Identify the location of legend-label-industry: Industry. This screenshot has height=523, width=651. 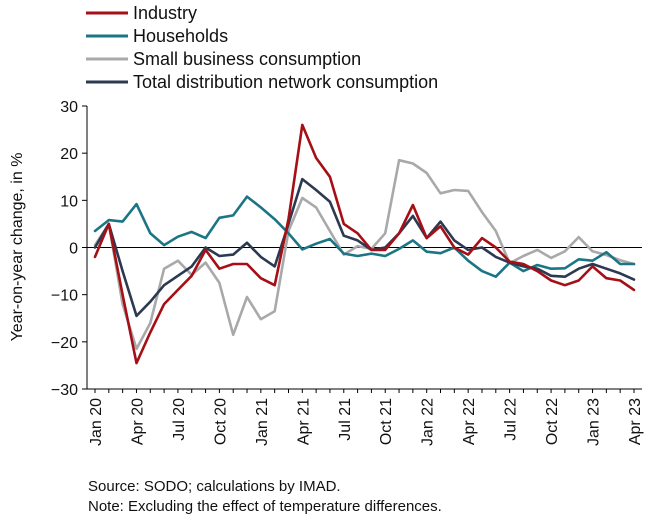
(165, 13).